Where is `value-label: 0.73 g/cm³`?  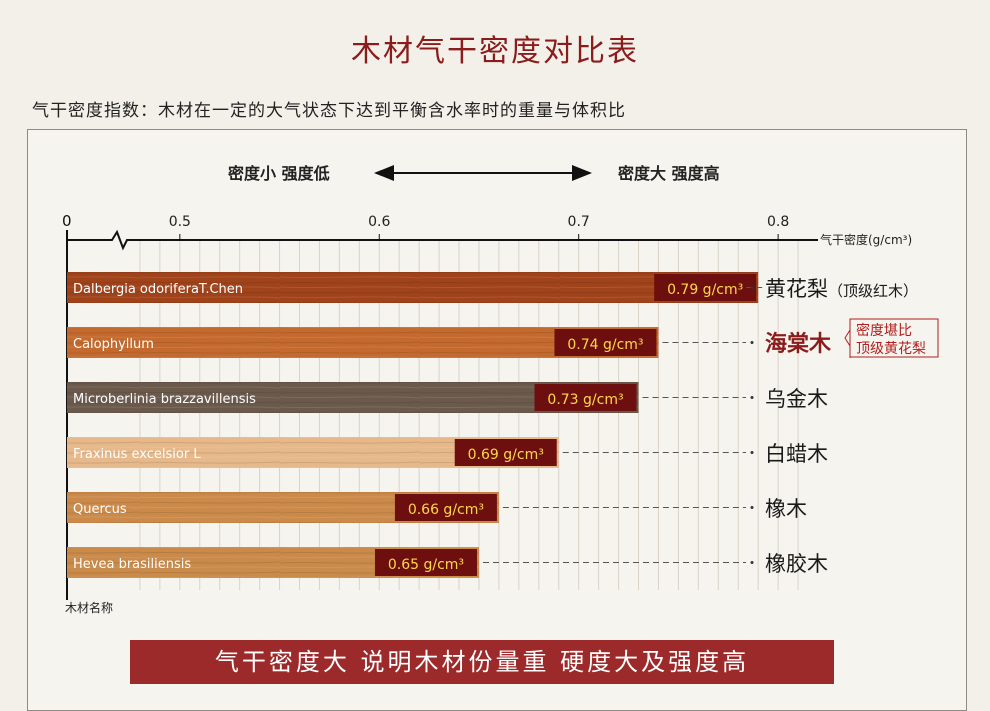 value-label: 0.73 g/cm³ is located at coordinates (585, 400).